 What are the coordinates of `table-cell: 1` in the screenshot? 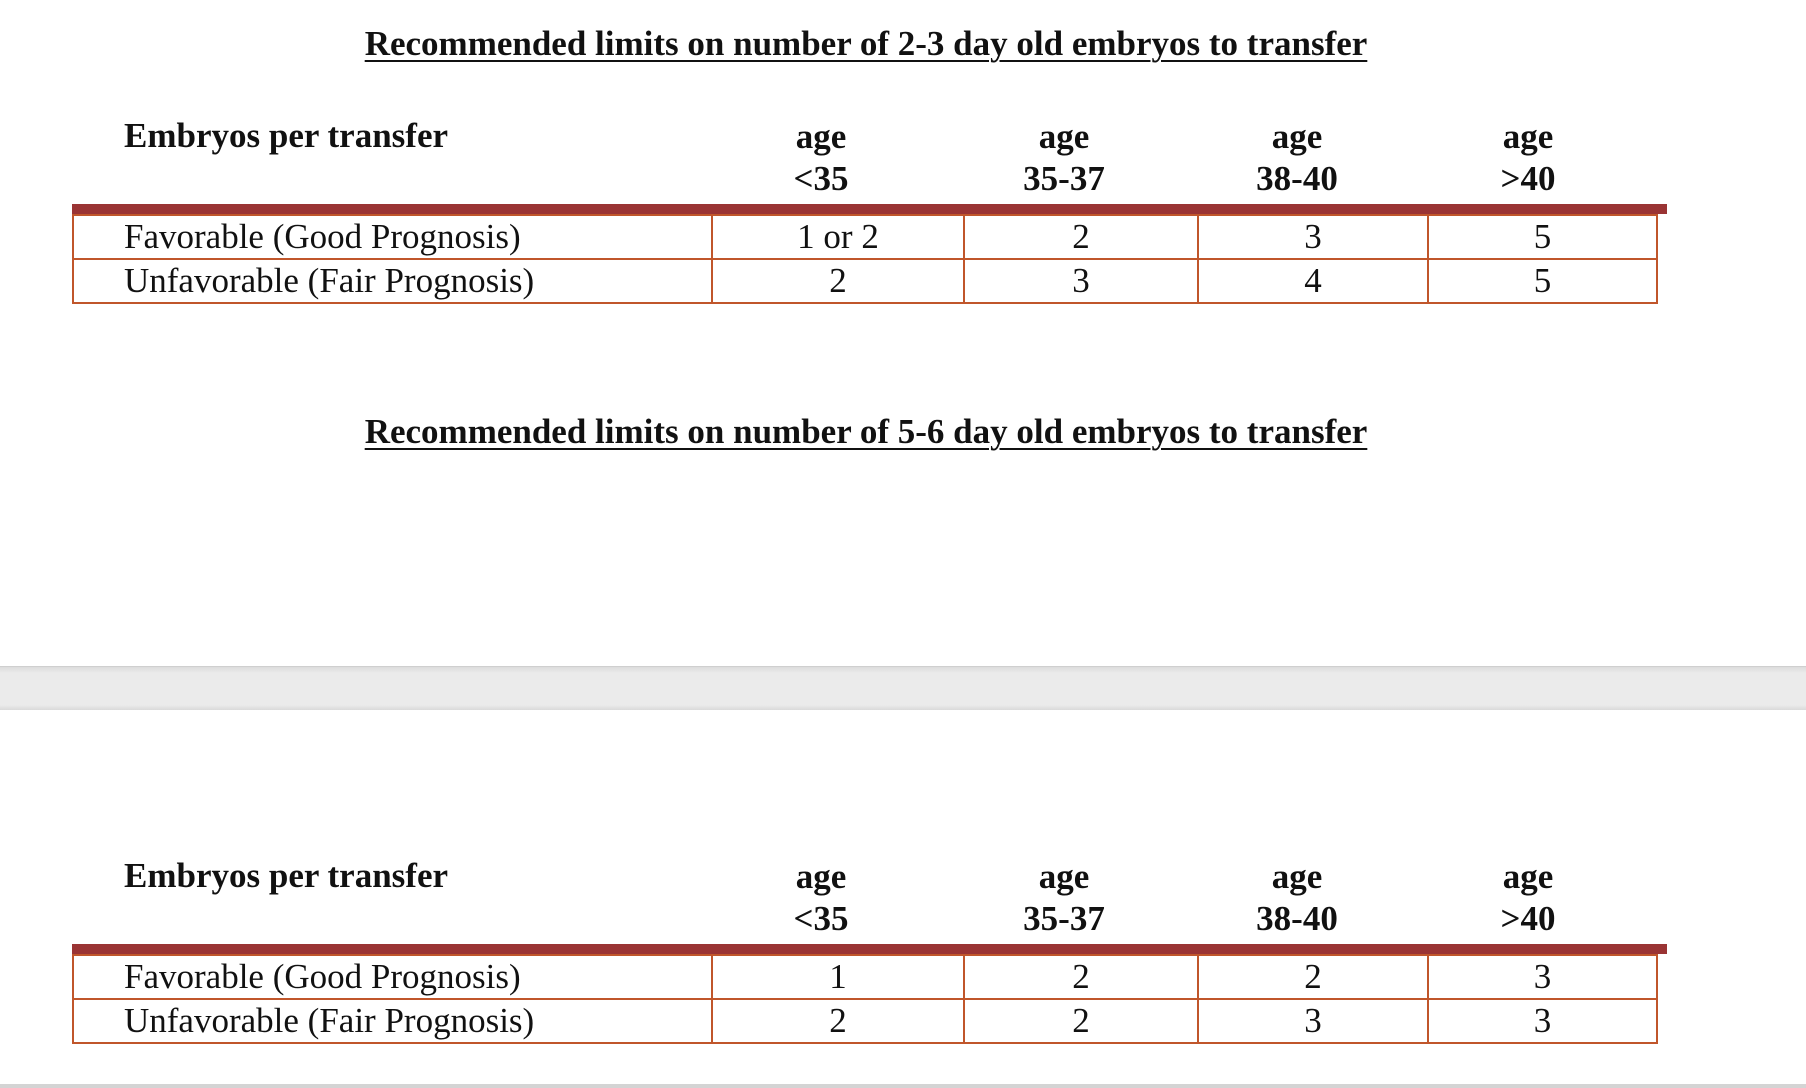 It's located at (838, 977).